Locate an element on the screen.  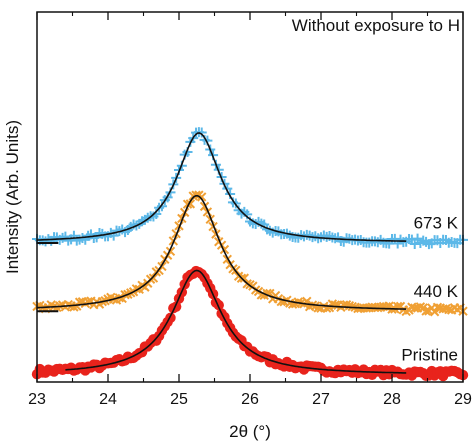
x-axis-label: 2θ (°) is located at coordinates (250, 431).